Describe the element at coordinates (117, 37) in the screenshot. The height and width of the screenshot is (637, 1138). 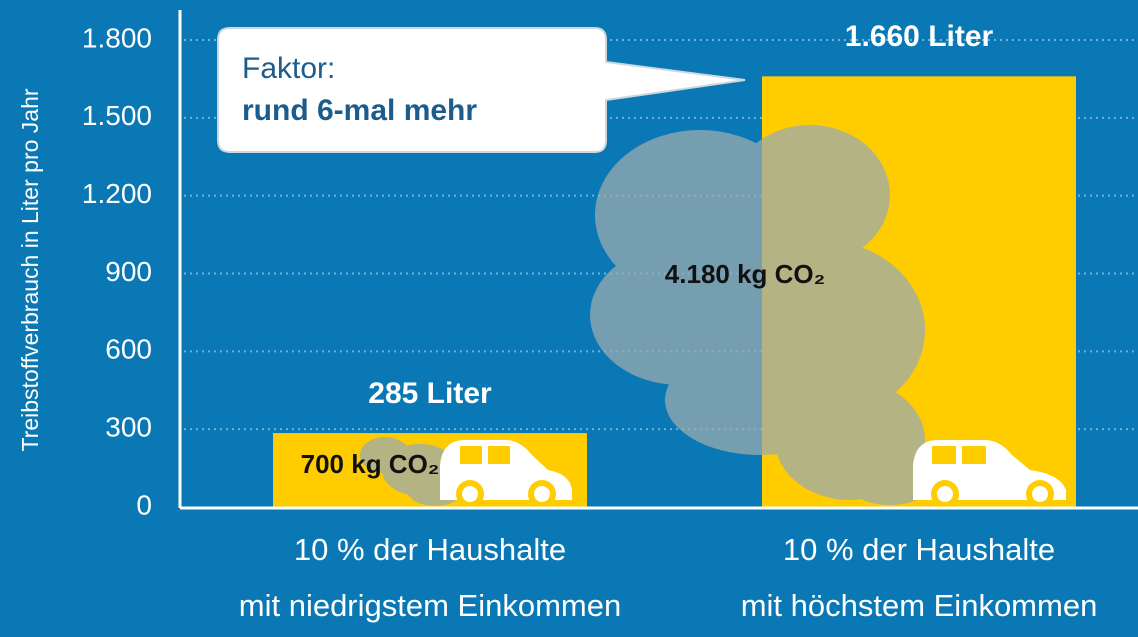
I see `y-tick-label: 1.800` at that location.